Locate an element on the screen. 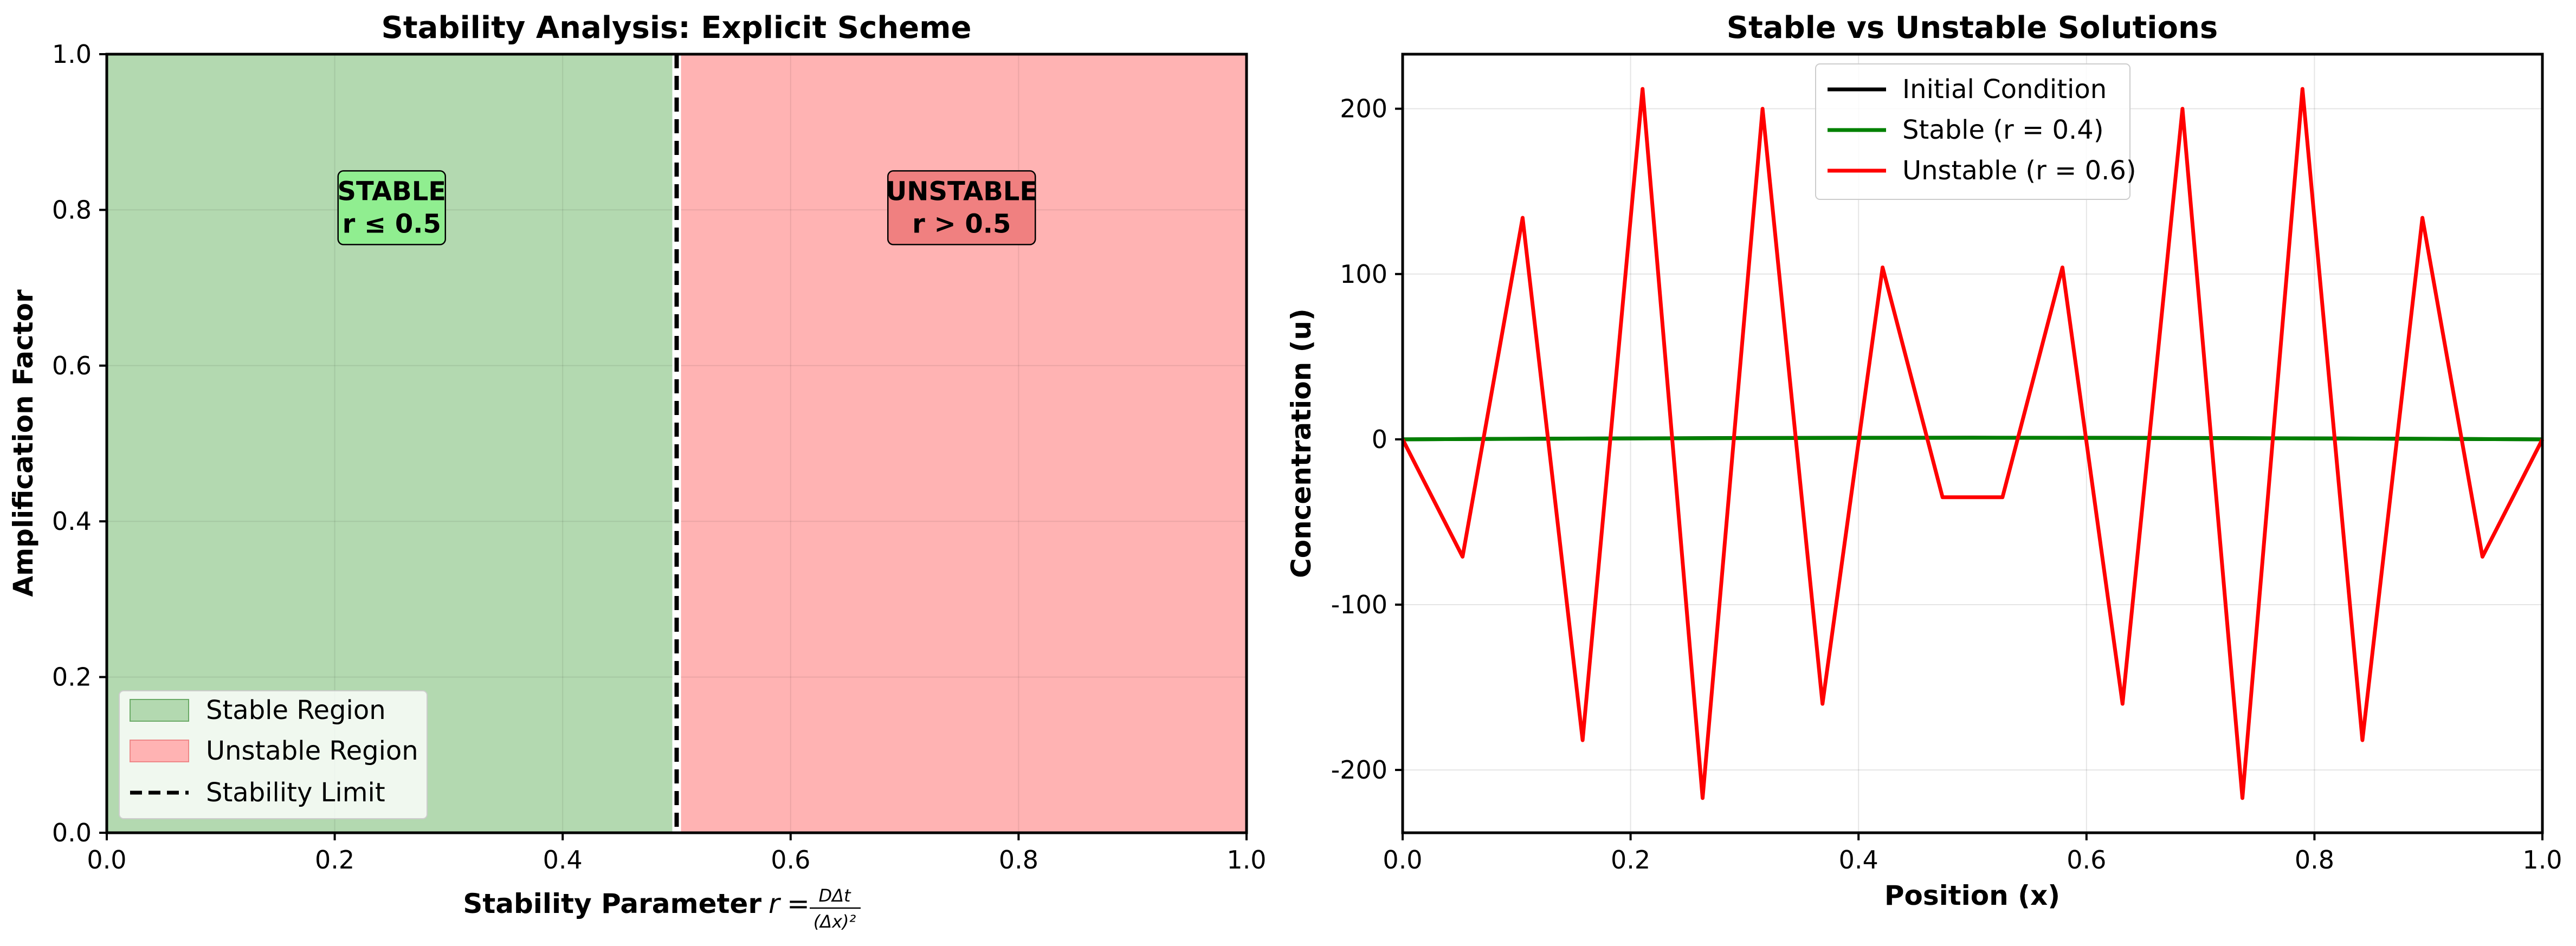  stable-annotation-line2: r ≤ 0.5 is located at coordinates (392, 224).